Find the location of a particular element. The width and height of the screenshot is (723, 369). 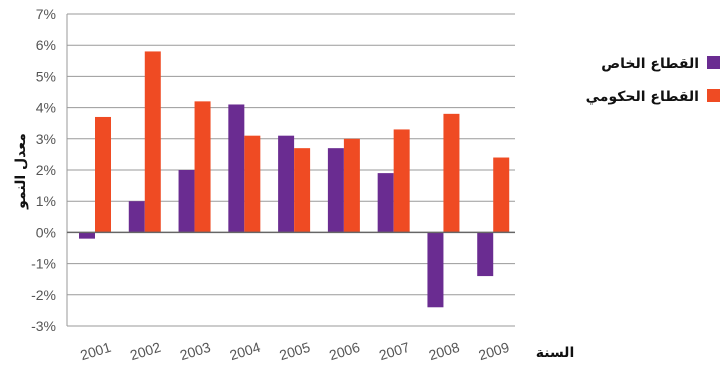

bar-government-2008 is located at coordinates (451, 173).